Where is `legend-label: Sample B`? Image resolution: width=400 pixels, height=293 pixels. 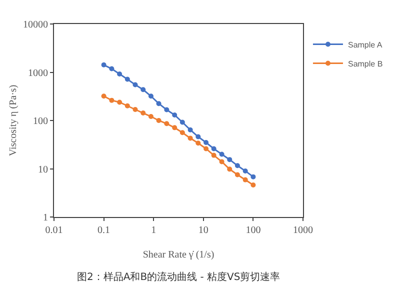 legend-label: Sample B is located at coordinates (365, 63).